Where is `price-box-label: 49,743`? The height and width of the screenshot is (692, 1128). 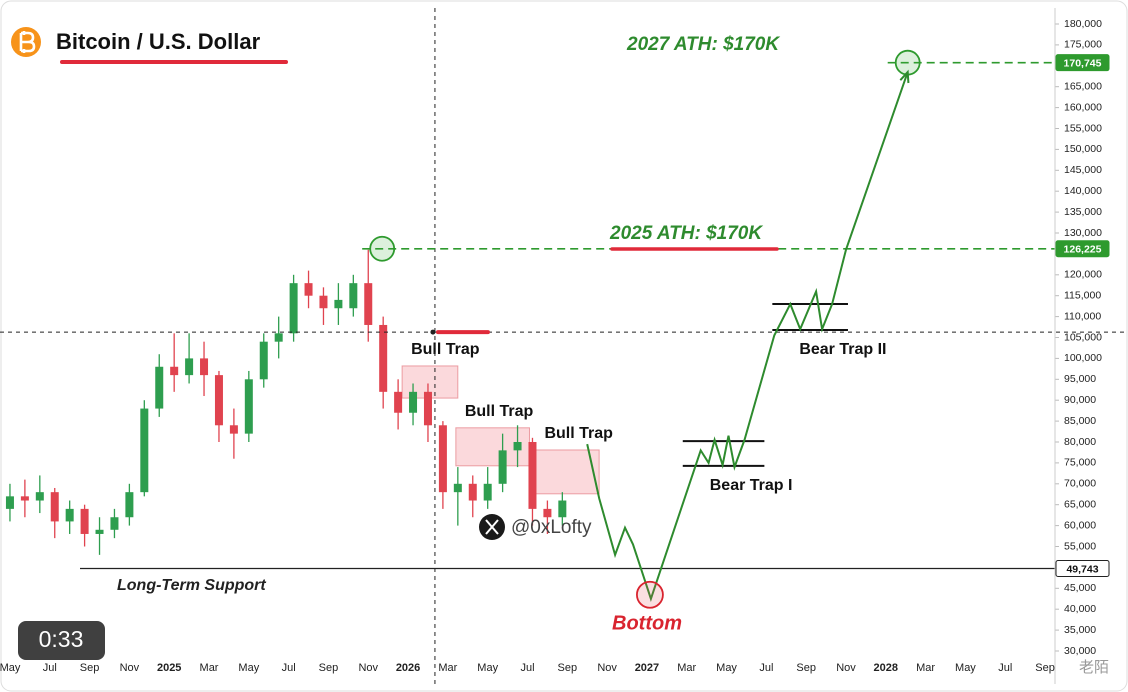
price-box-label: 49,743 is located at coordinates (1082, 569).